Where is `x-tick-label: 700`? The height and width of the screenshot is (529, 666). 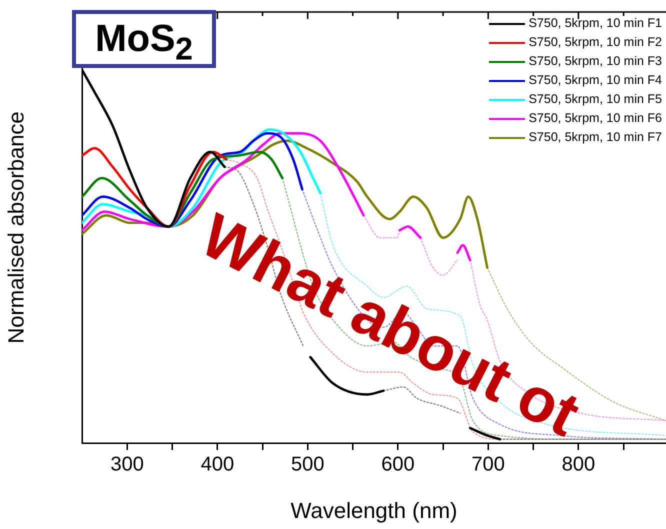
x-tick-label: 700 is located at coordinates (488, 465).